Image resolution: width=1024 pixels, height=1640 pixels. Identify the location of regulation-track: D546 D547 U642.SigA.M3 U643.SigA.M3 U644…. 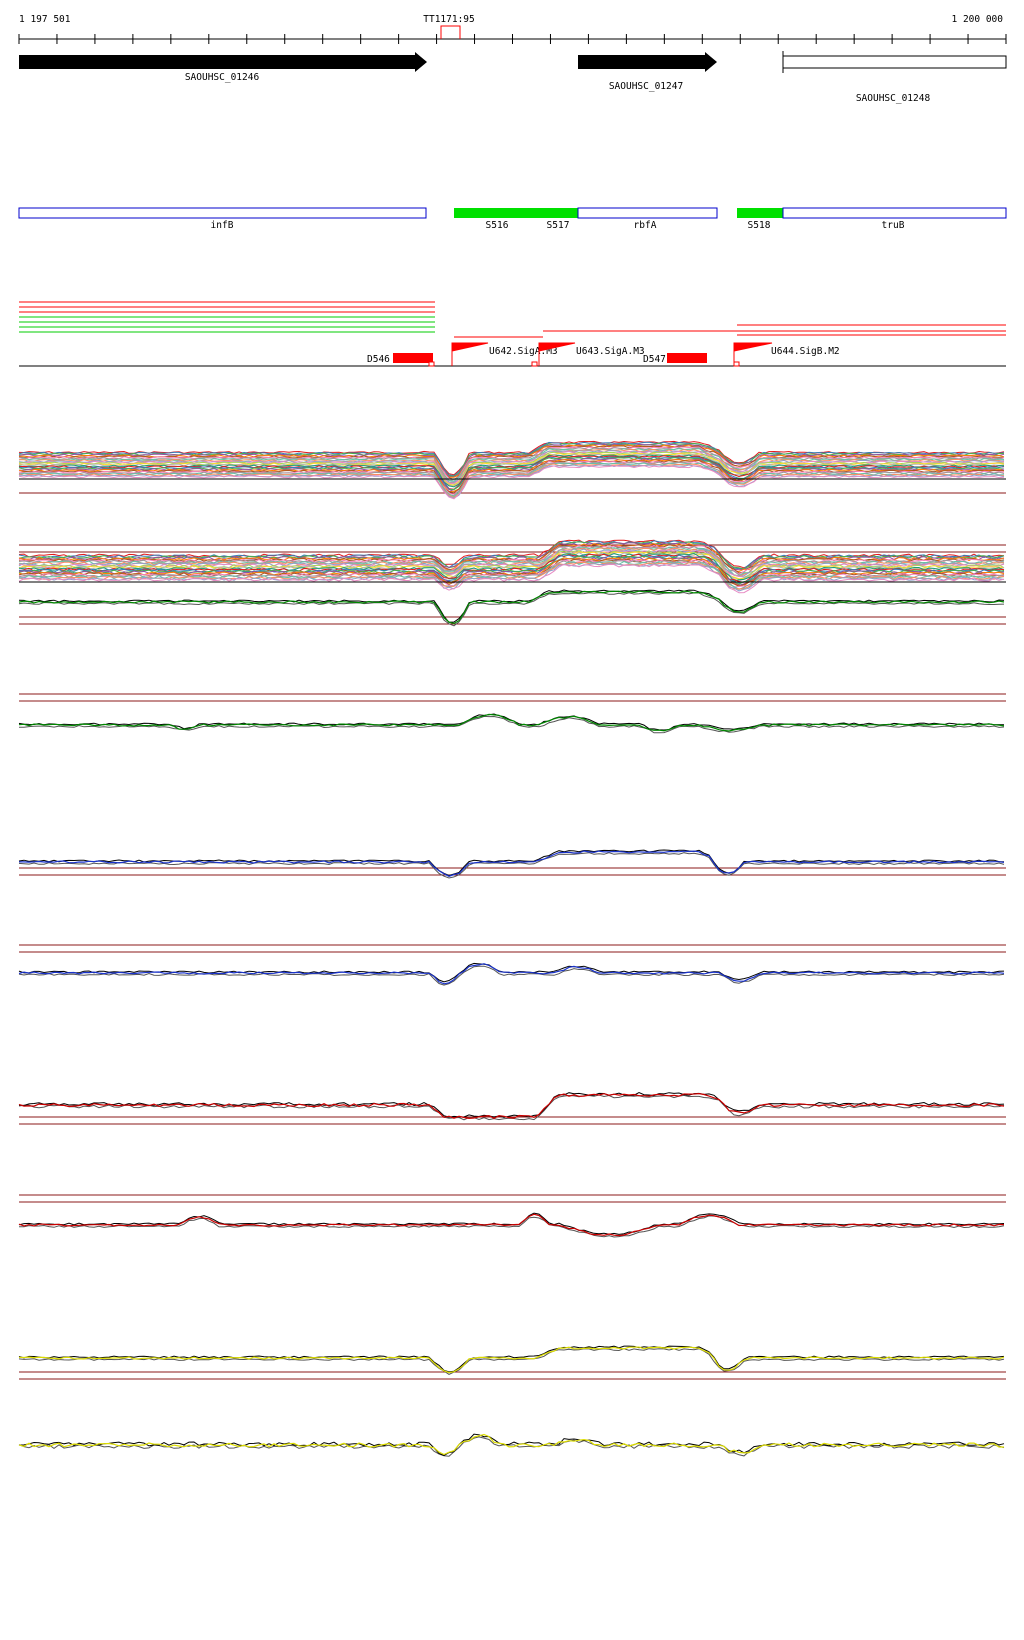
(512, 334).